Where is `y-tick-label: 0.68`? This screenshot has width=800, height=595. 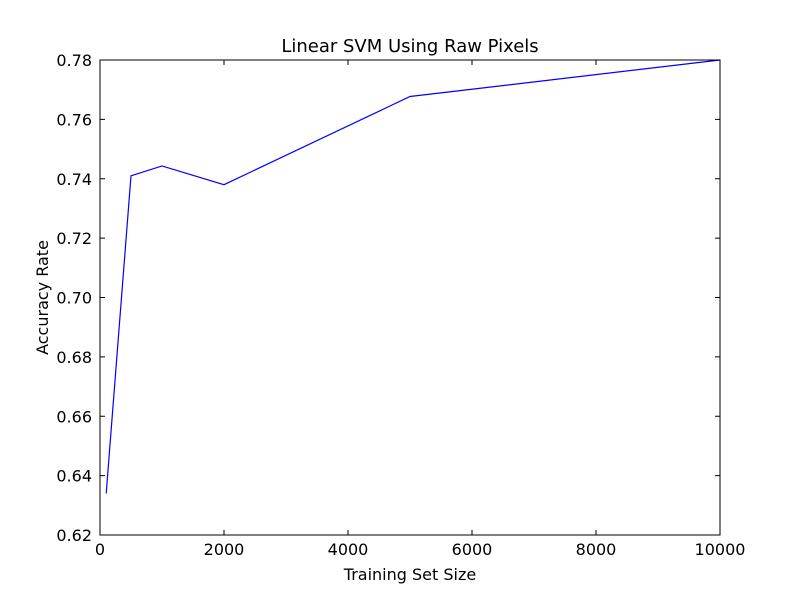 y-tick-label: 0.68 is located at coordinates (74, 357).